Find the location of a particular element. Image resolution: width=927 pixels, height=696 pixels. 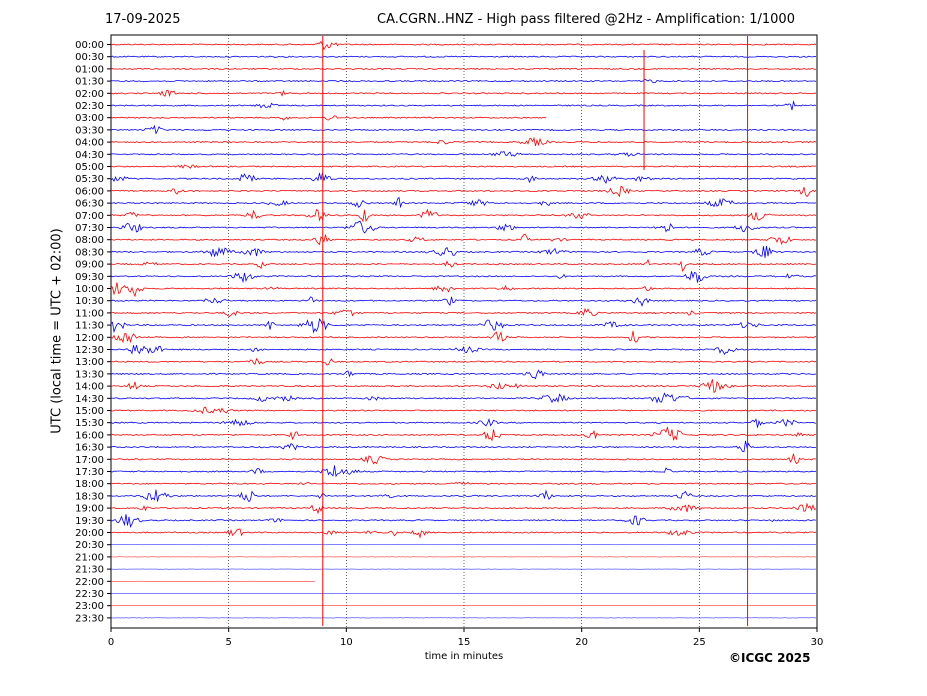

y-tick-label: 00:00 is located at coordinates (89, 45).